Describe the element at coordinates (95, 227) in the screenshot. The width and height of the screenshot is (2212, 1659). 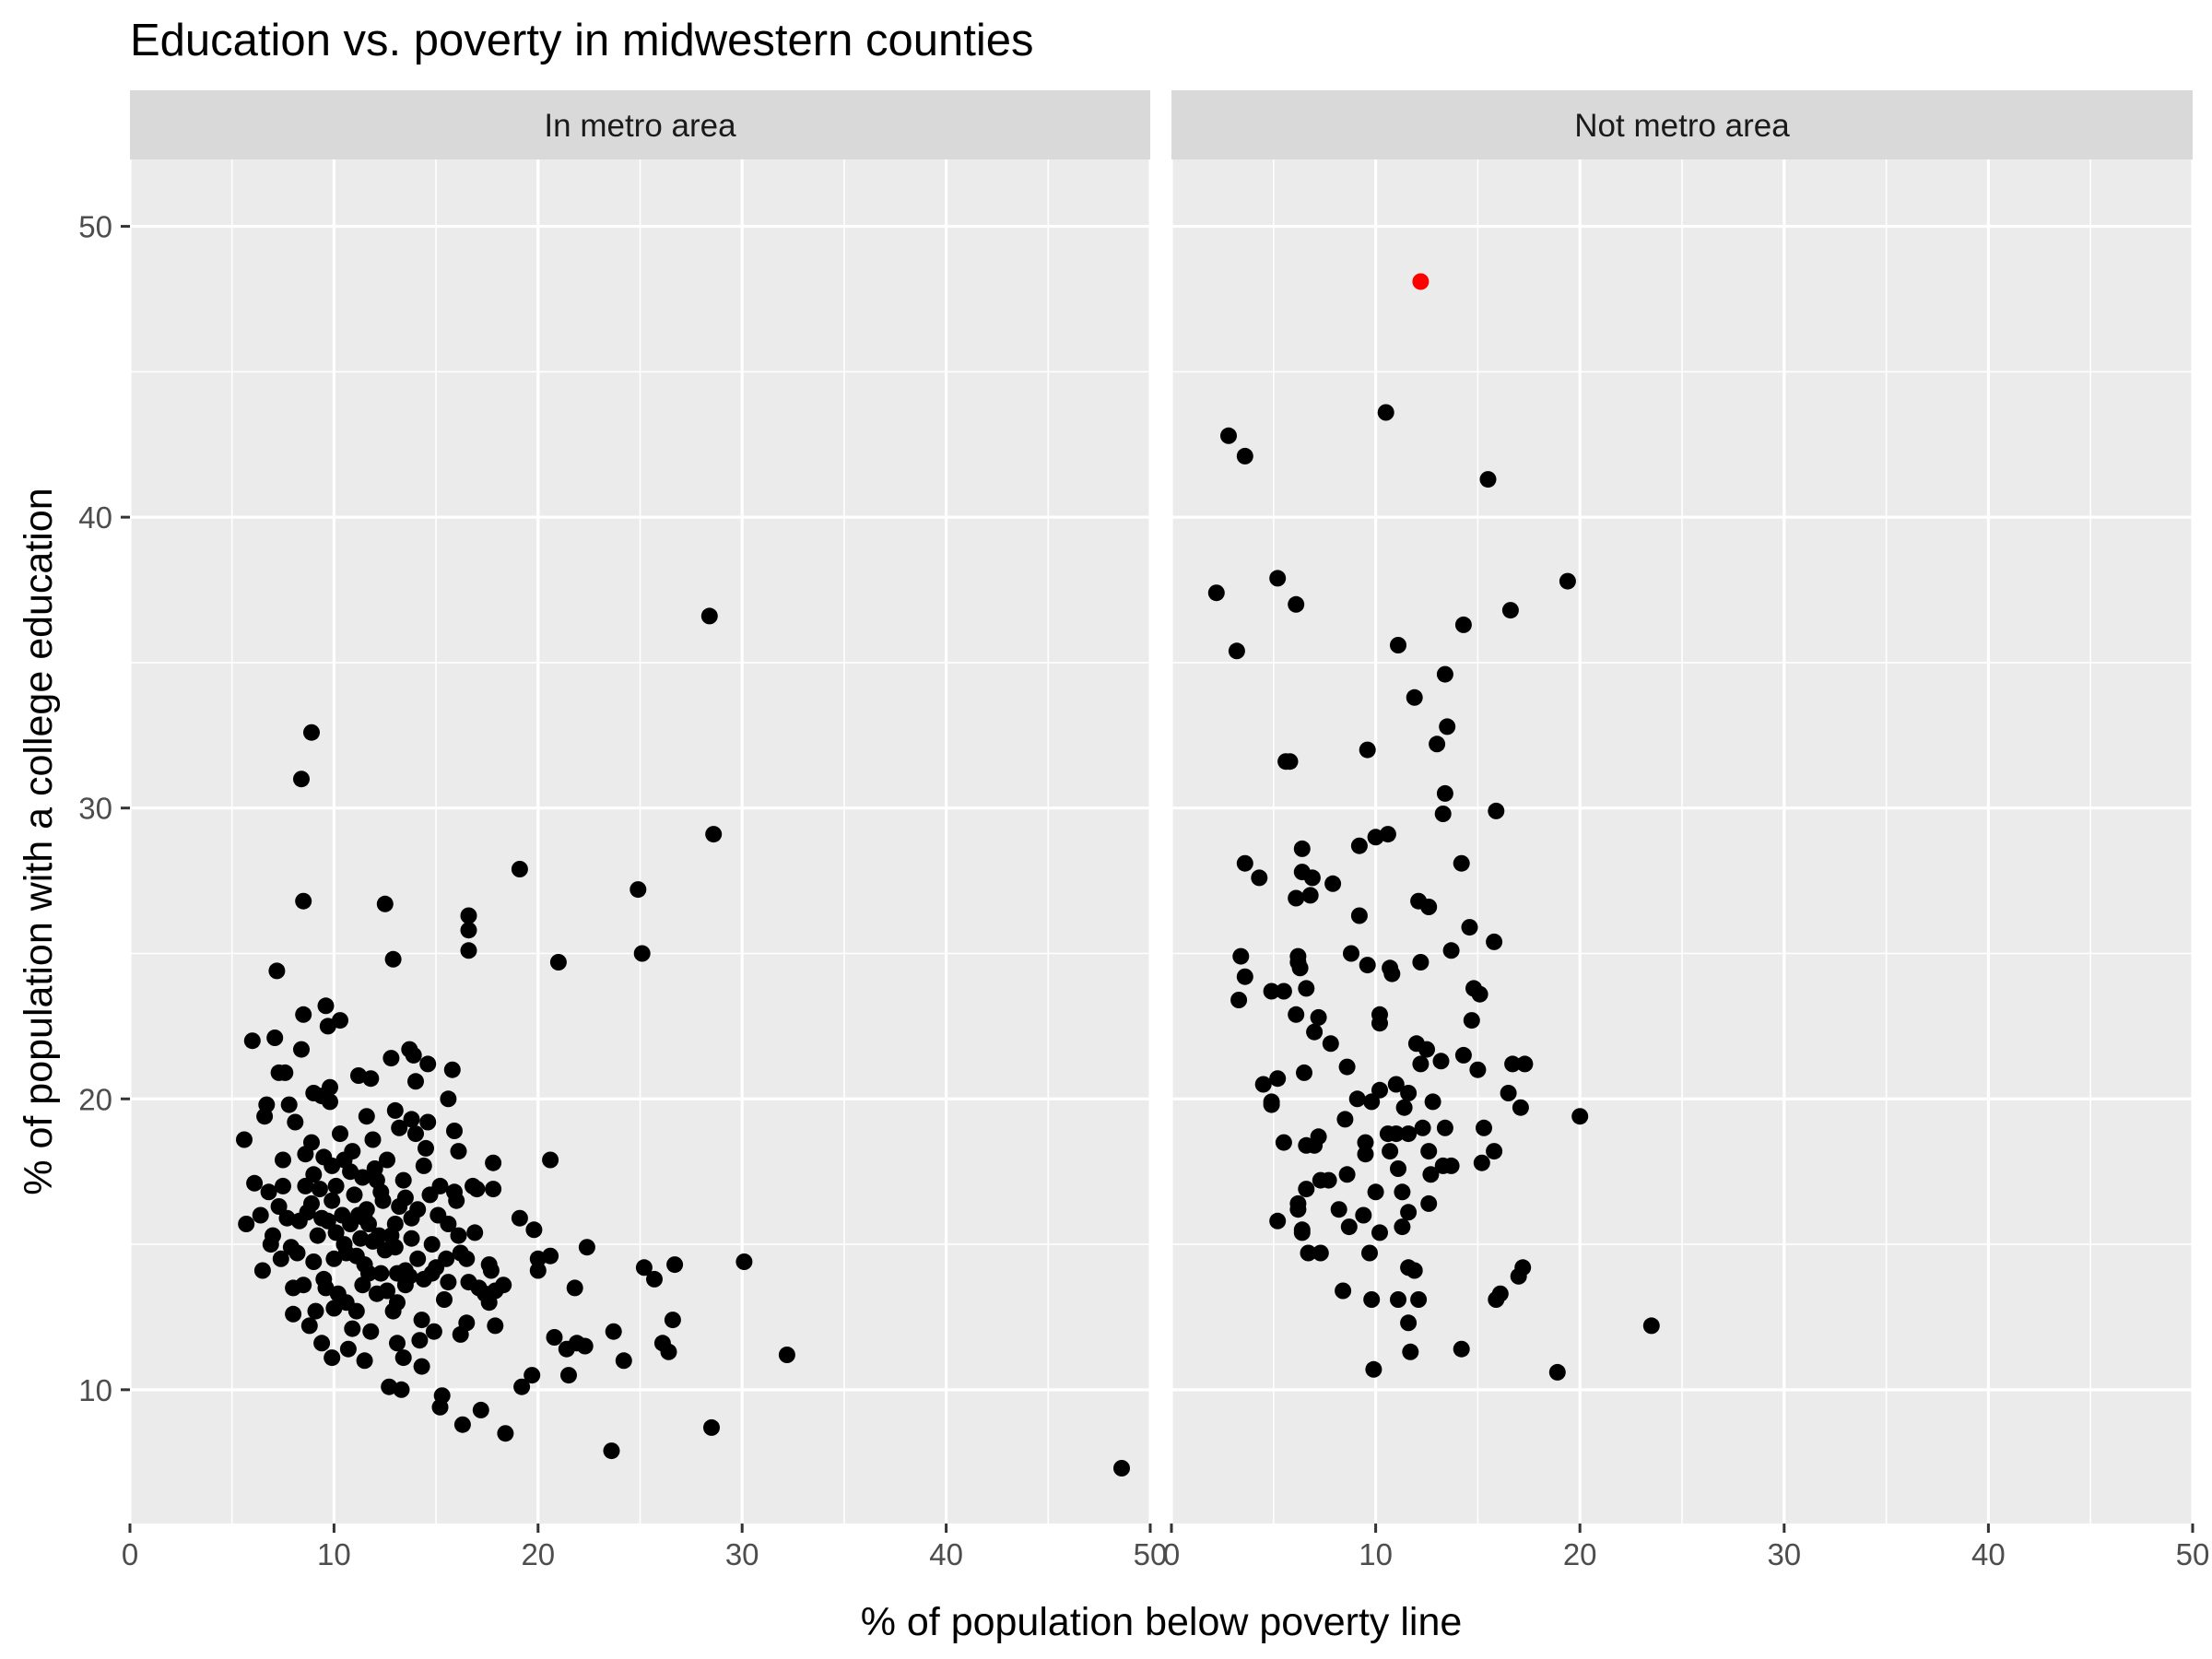
I see `y-tick-label: 50` at that location.